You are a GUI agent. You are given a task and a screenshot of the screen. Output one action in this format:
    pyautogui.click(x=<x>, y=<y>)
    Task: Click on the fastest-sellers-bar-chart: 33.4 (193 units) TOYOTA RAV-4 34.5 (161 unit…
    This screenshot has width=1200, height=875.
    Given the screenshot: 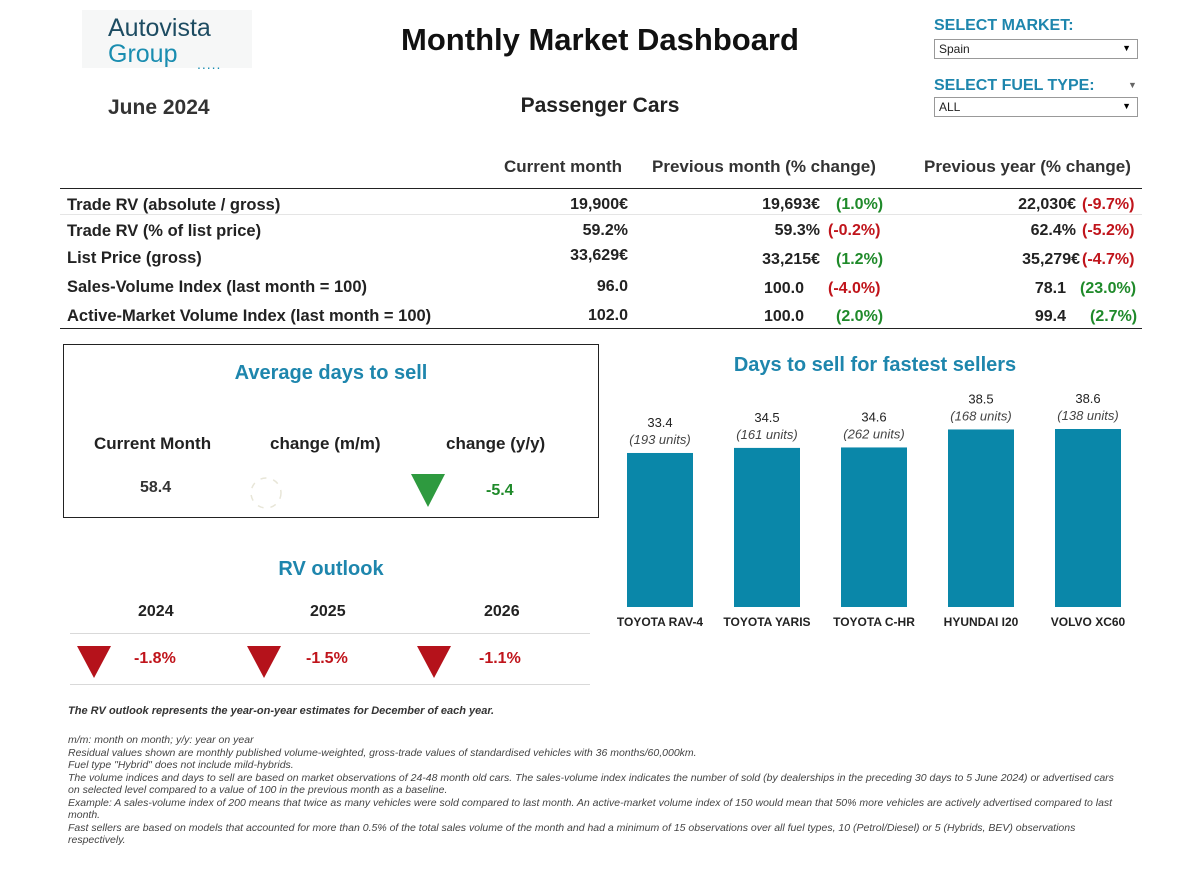 What is the action you would take?
    pyautogui.click(x=871, y=510)
    